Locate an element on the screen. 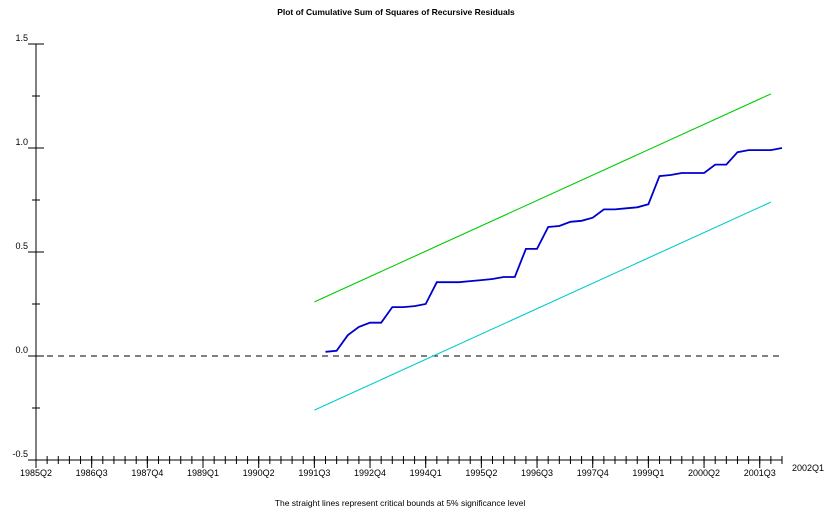 The image size is (830, 514). y-axis-ticks: -0.5 0.0 0.5 1.0 1.5 is located at coordinates (28, 247).